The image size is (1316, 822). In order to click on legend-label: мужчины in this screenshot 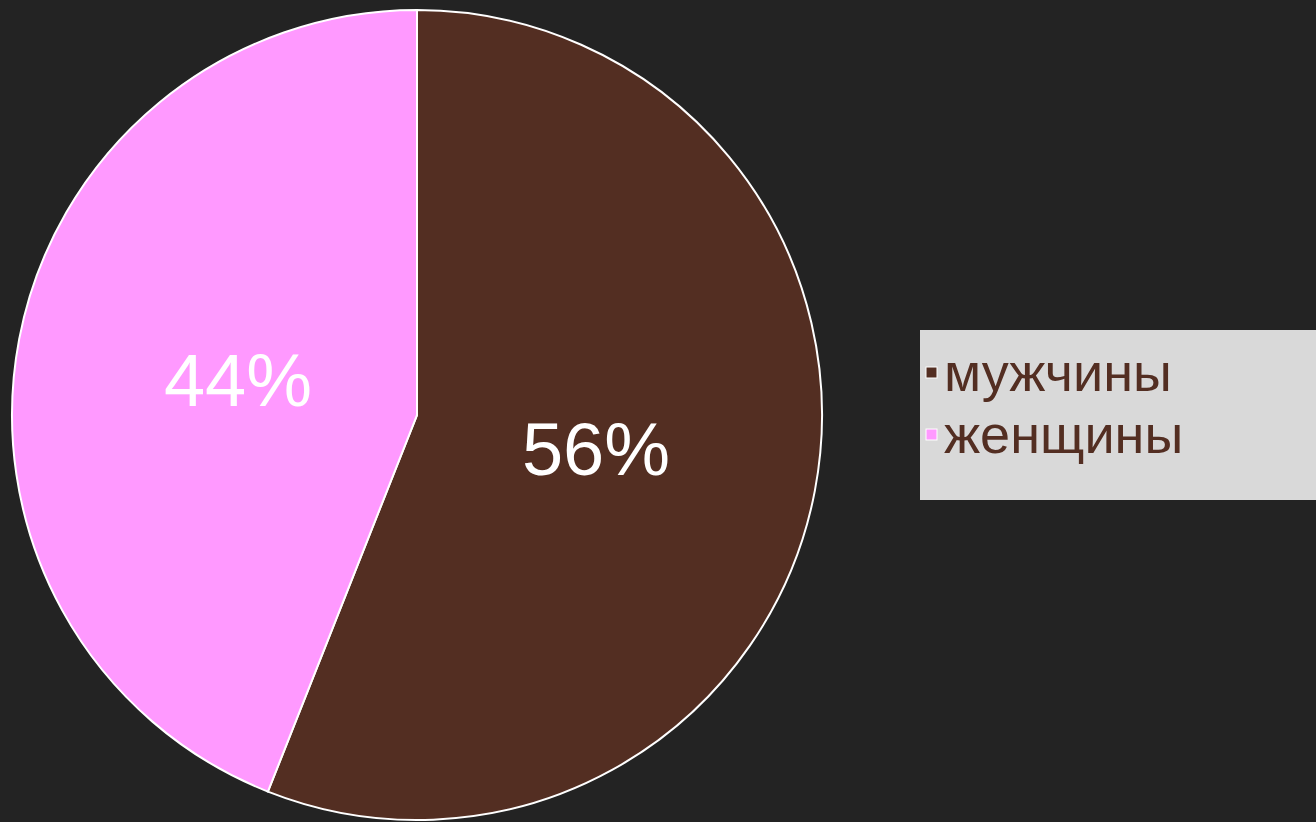, I will do `click(1058, 372)`.